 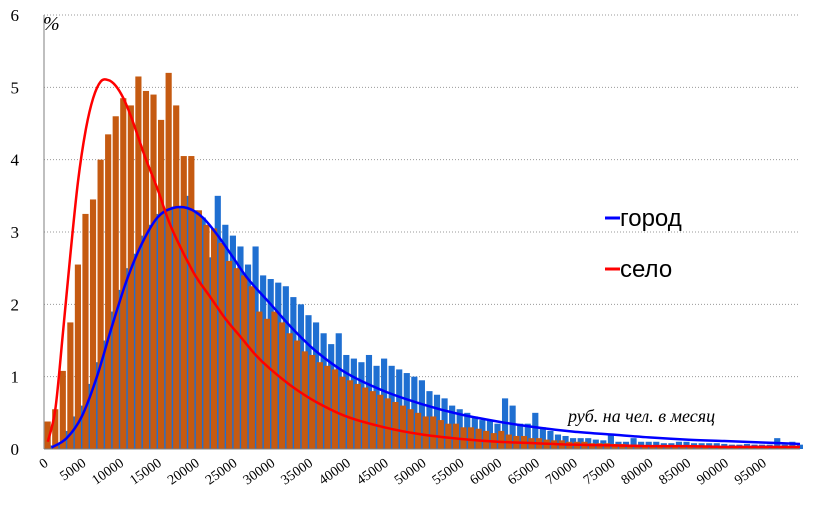 I want to click on y-tick-label: 2, so click(x=15, y=304).